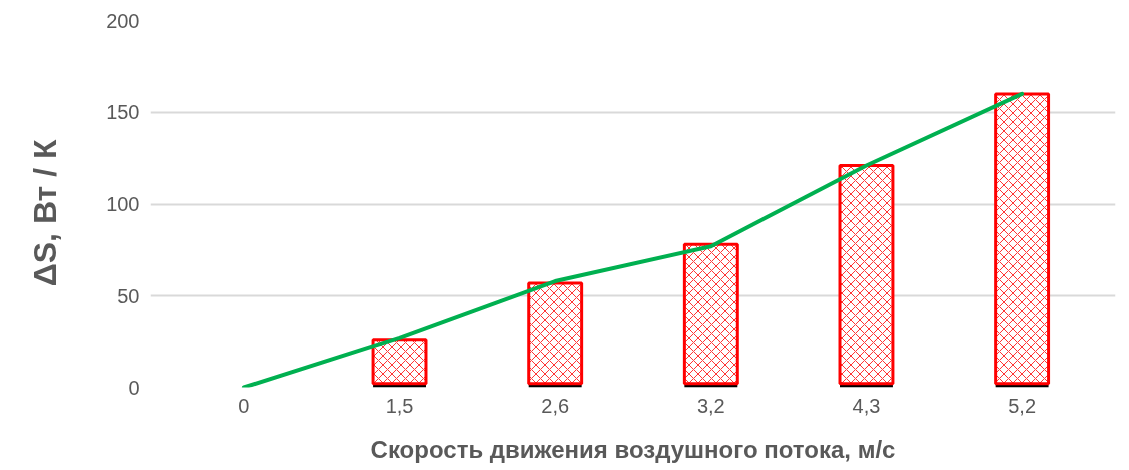 The height and width of the screenshot is (470, 1129). I want to click on y-tick-label: 150, so click(123, 112).